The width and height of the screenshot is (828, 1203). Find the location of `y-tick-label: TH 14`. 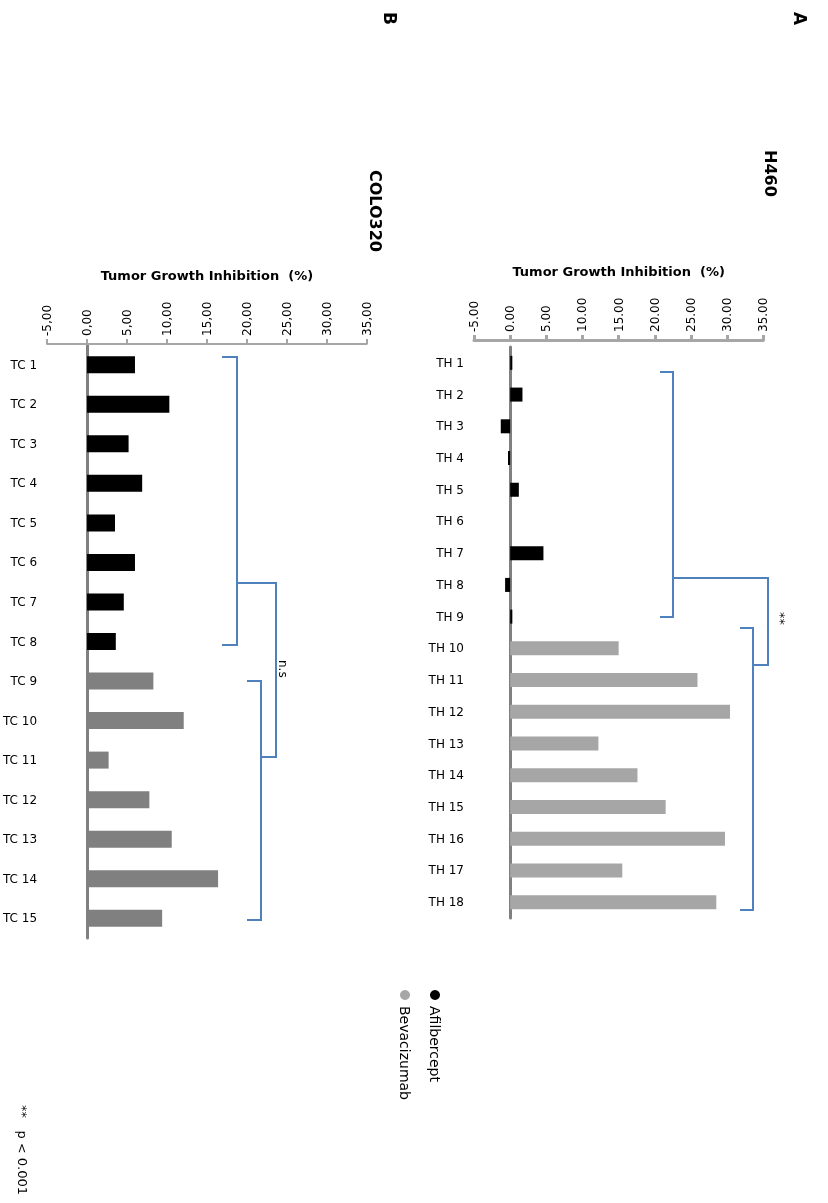

y-tick-label: TH 14 is located at coordinates (445, 775).